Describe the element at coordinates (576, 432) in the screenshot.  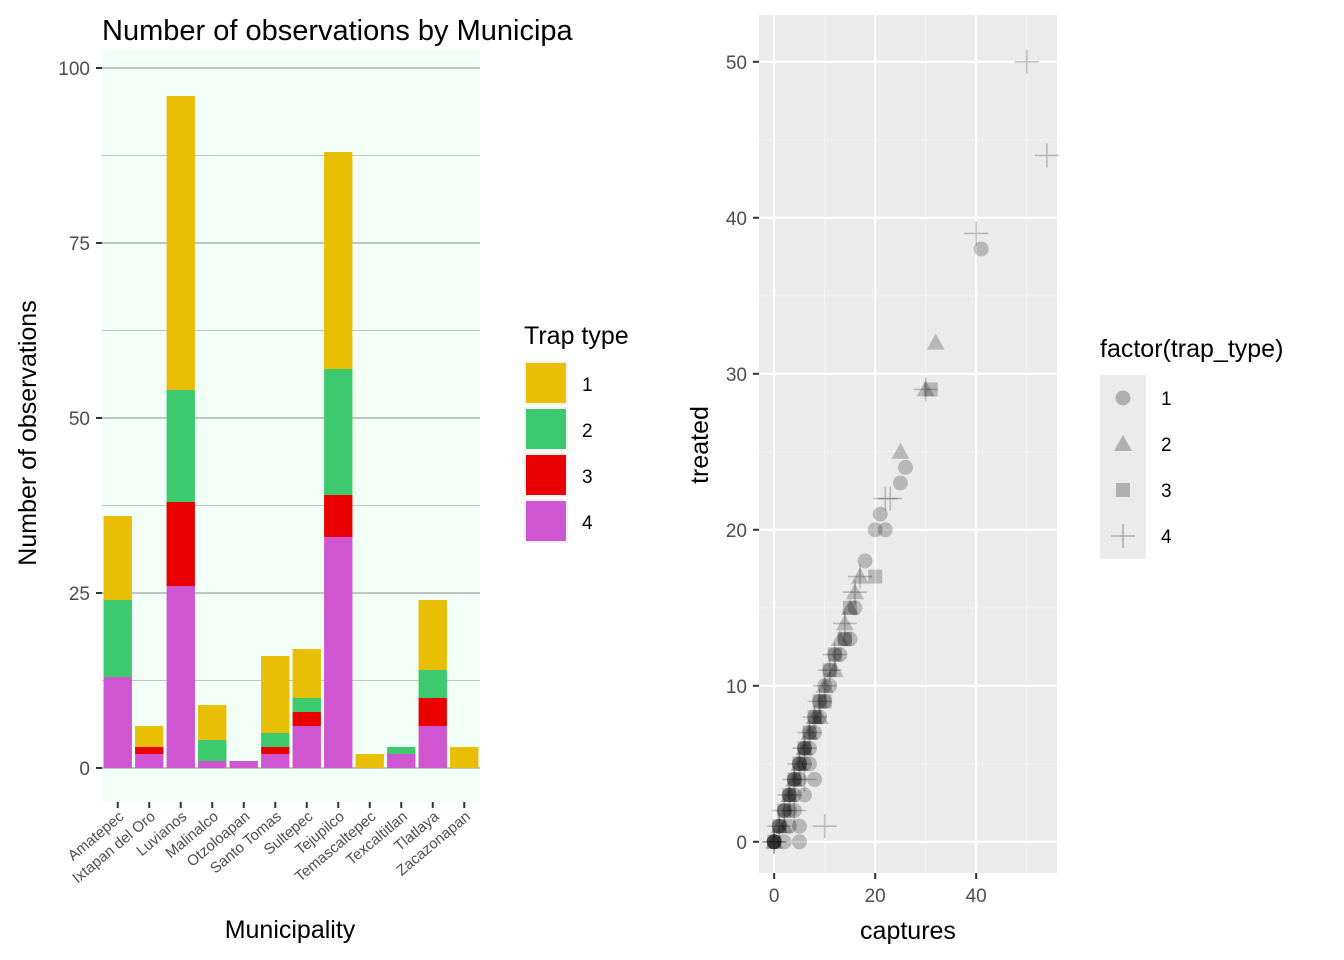
I see `bar-legend: Trap type 1 2 3 4` at that location.